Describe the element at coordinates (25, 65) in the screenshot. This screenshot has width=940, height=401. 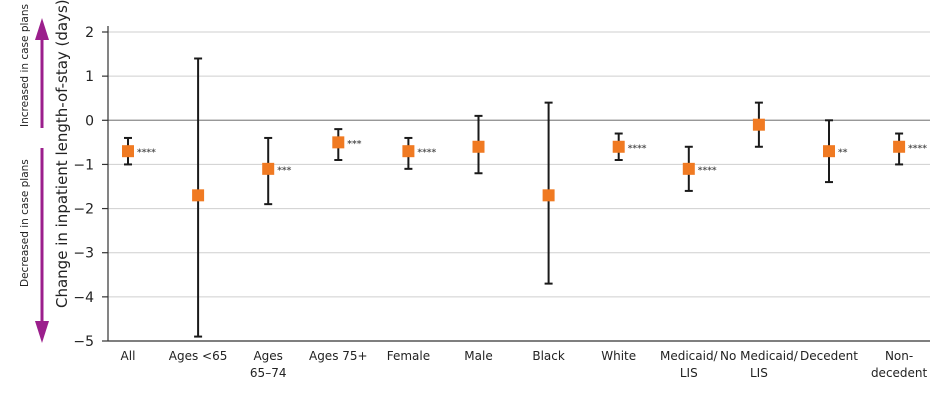
I see `side-label-increase: Increased in case plans` at that location.